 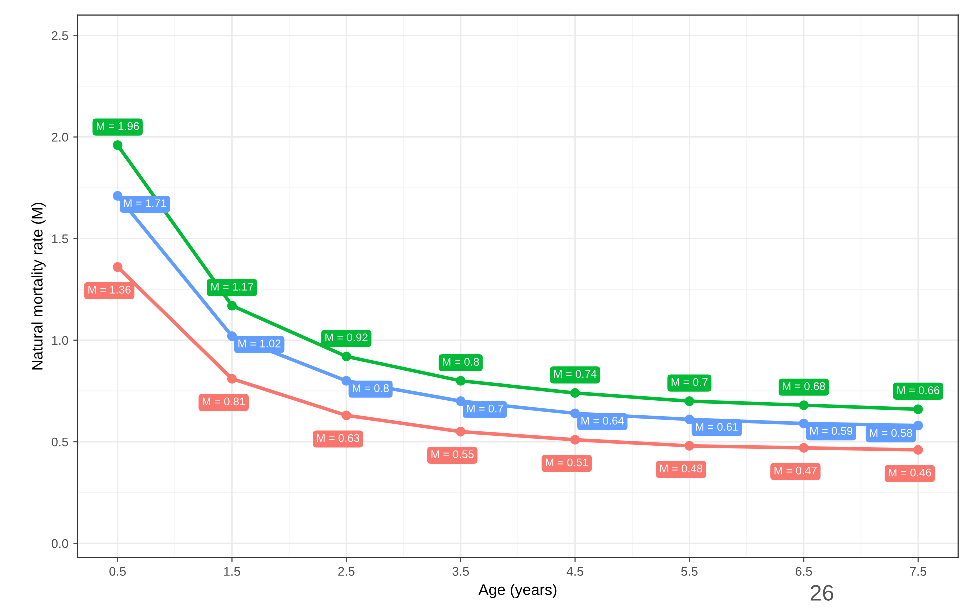 I want to click on data-label: M = 0.46, so click(x=910, y=472).